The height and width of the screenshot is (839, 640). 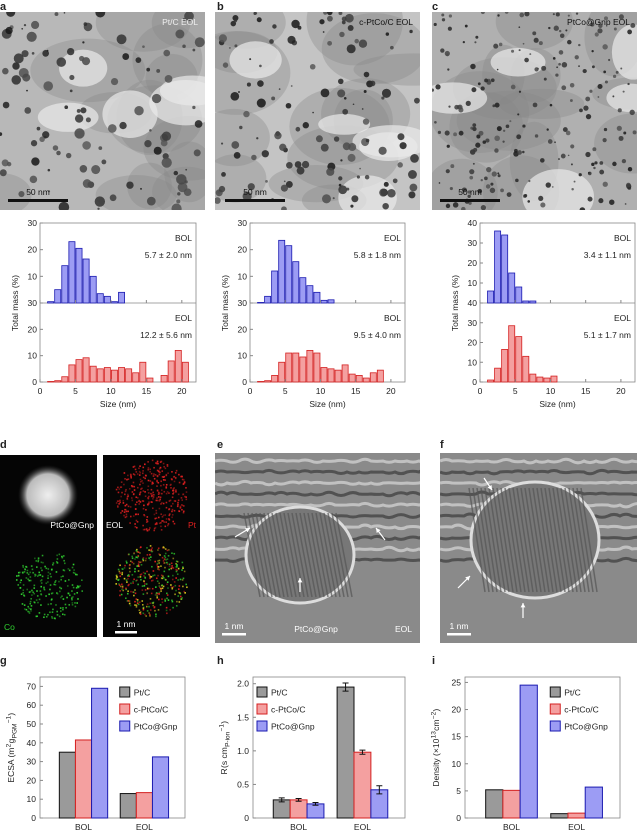 What do you see at coordinates (151, 503) in the screenshot?
I see `eds-pt-map` at bounding box center [151, 503].